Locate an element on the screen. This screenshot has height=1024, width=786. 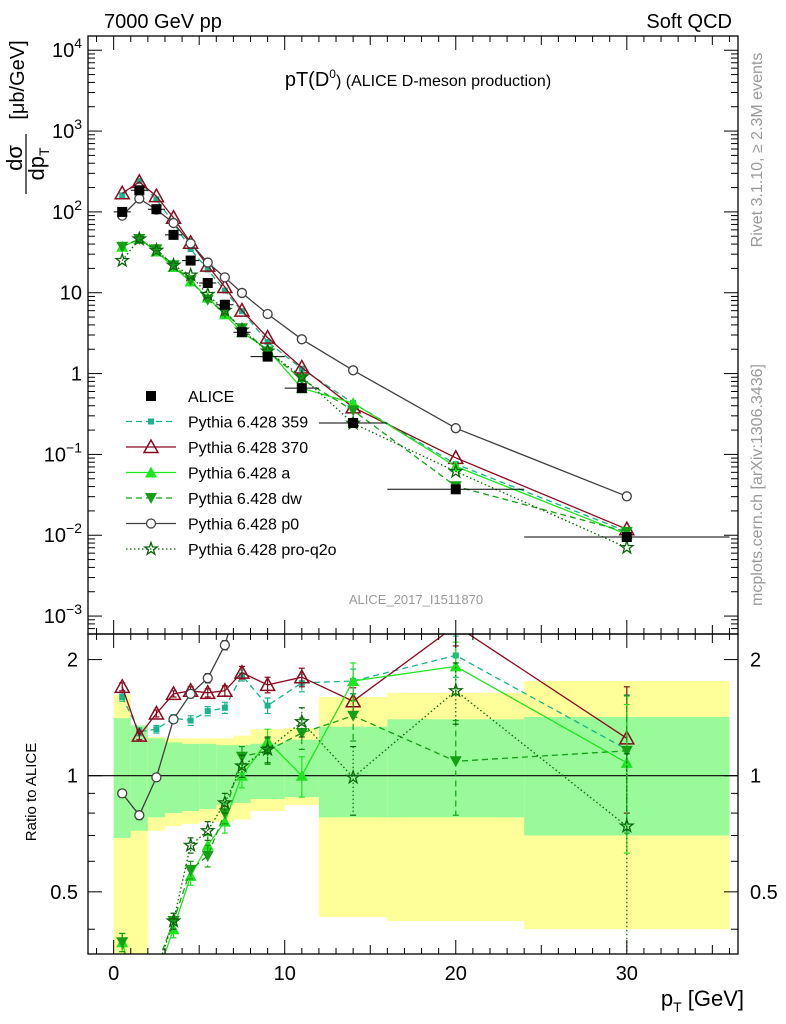
y-tick-label: 10⁴ is located at coordinates (67, 48).